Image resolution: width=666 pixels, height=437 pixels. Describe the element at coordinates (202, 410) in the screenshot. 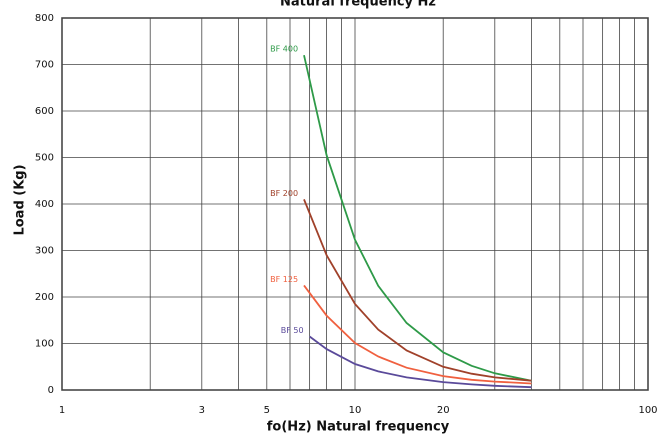

I see `x-tick-label: 3` at that location.